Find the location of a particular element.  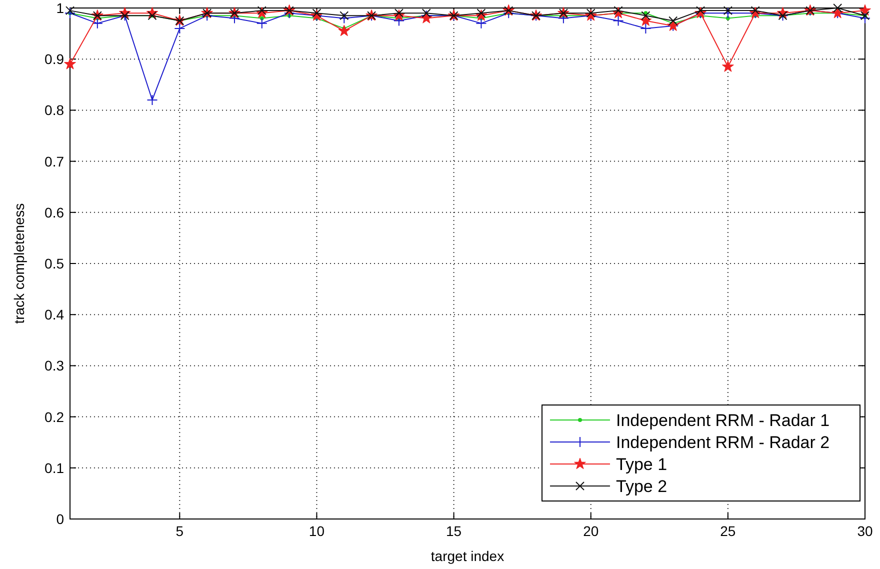

y-tick-label: 0.9 is located at coordinates (54, 59).